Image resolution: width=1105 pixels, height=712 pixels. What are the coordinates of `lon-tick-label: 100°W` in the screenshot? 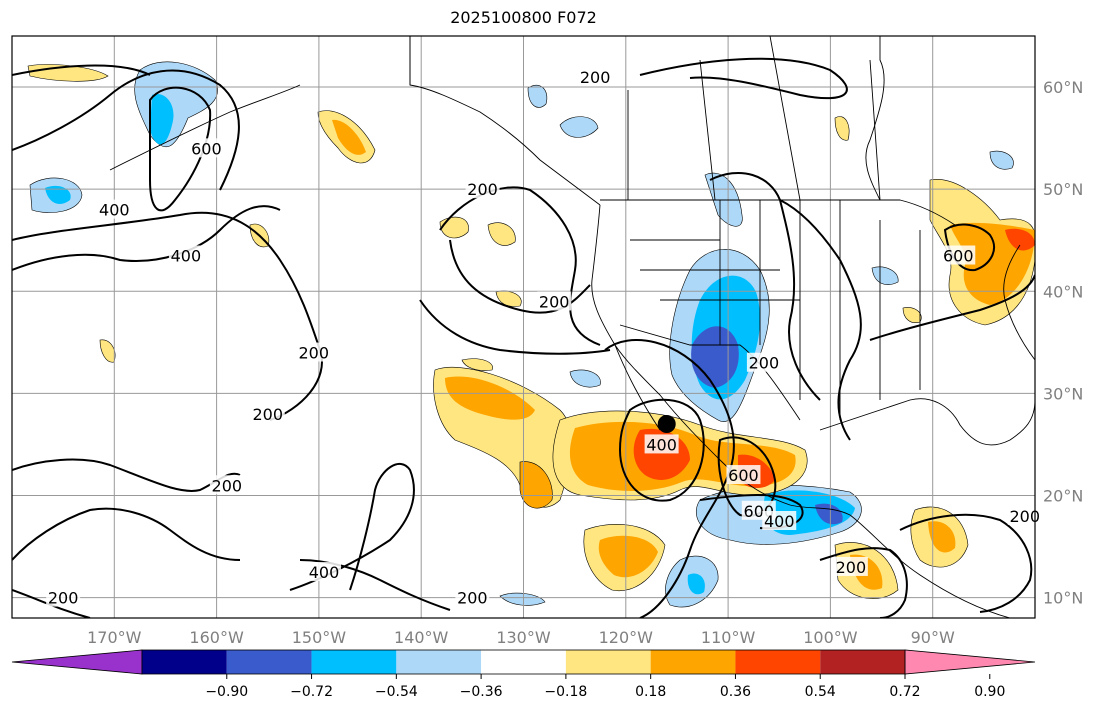 It's located at (830, 637).